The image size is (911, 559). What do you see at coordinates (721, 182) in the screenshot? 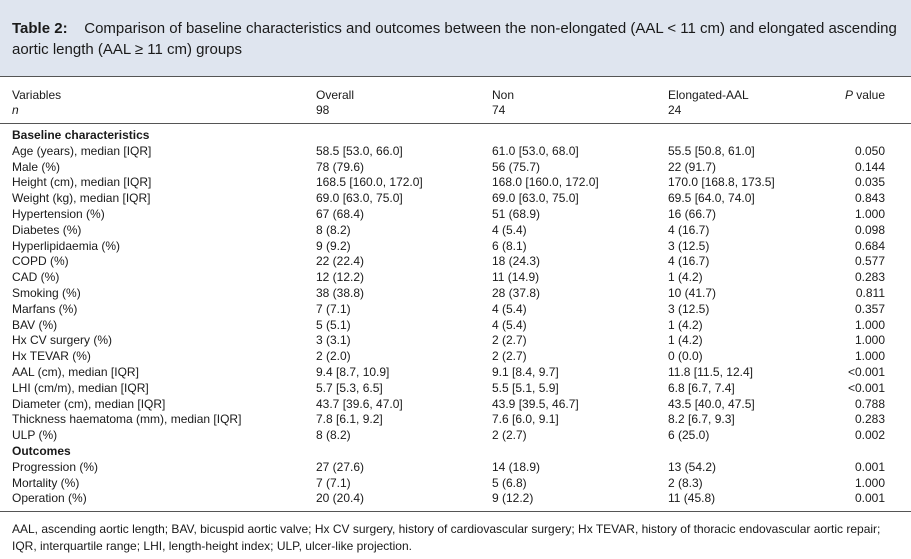
I see `cell-elongated: 170.0 [168.8, 173.5]` at bounding box center [721, 182].